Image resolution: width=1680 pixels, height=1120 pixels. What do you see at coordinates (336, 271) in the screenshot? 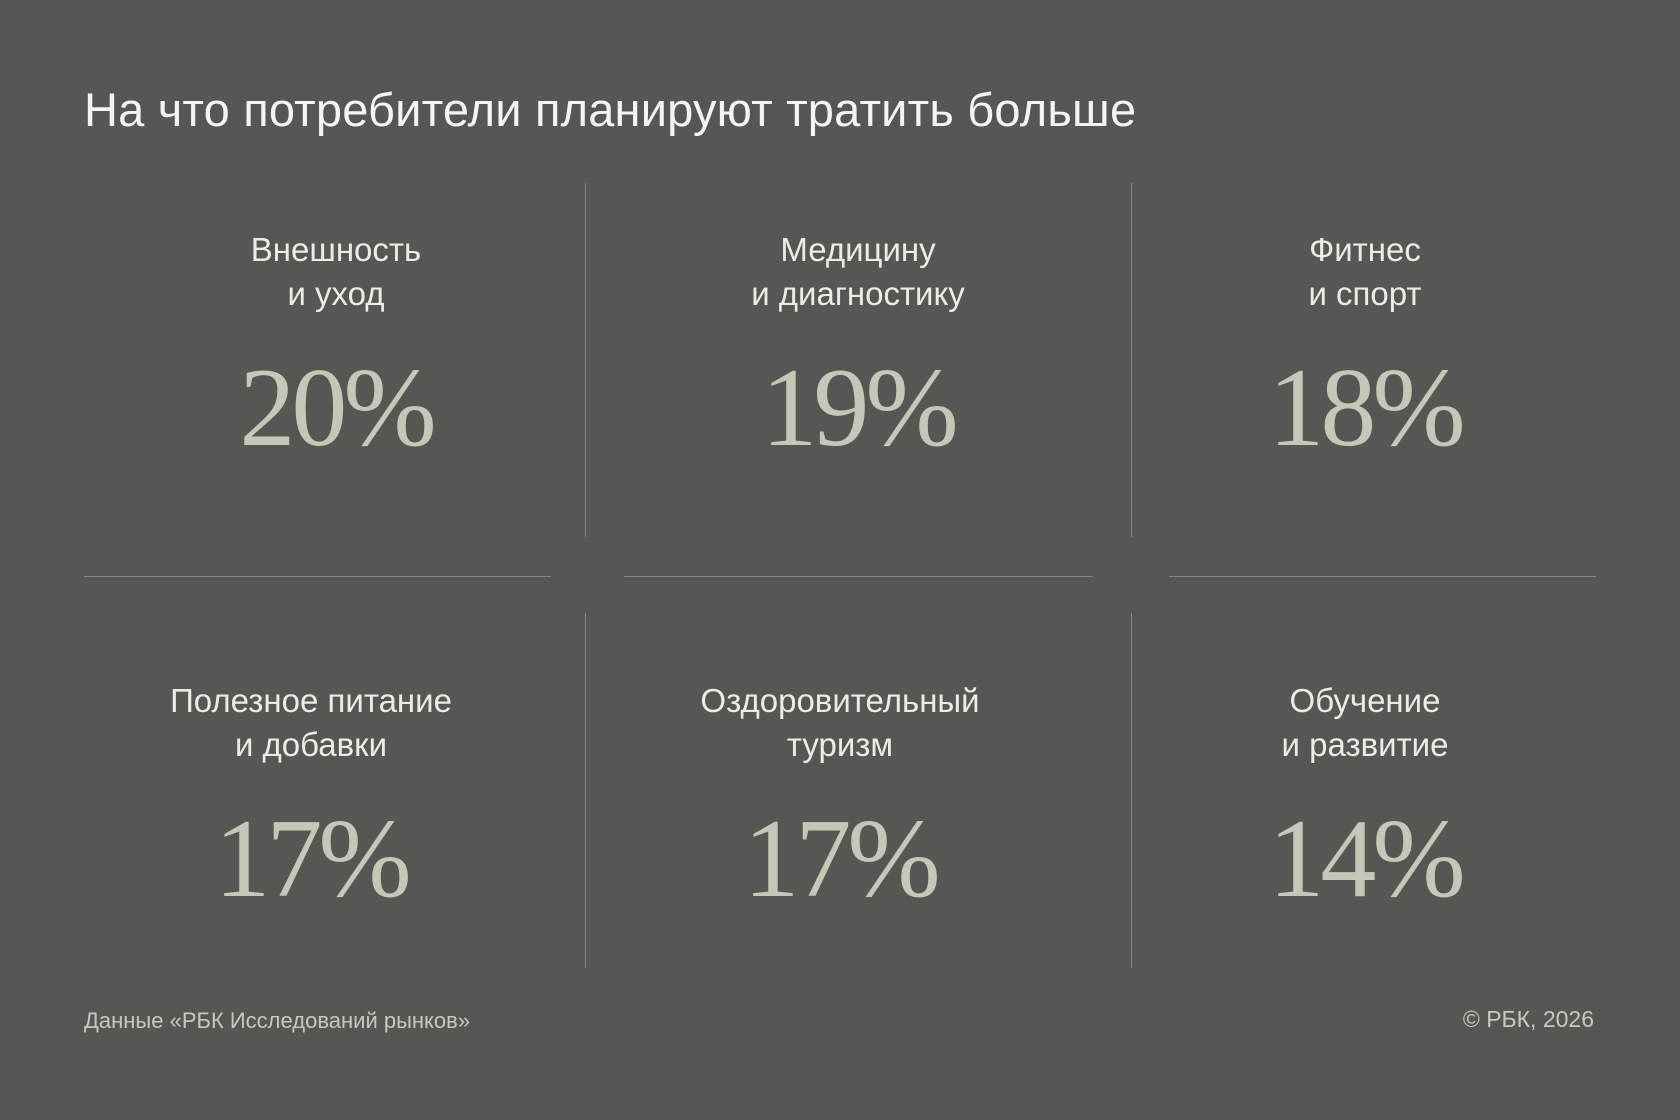
I see `stat-label: Внешность и уход` at bounding box center [336, 271].